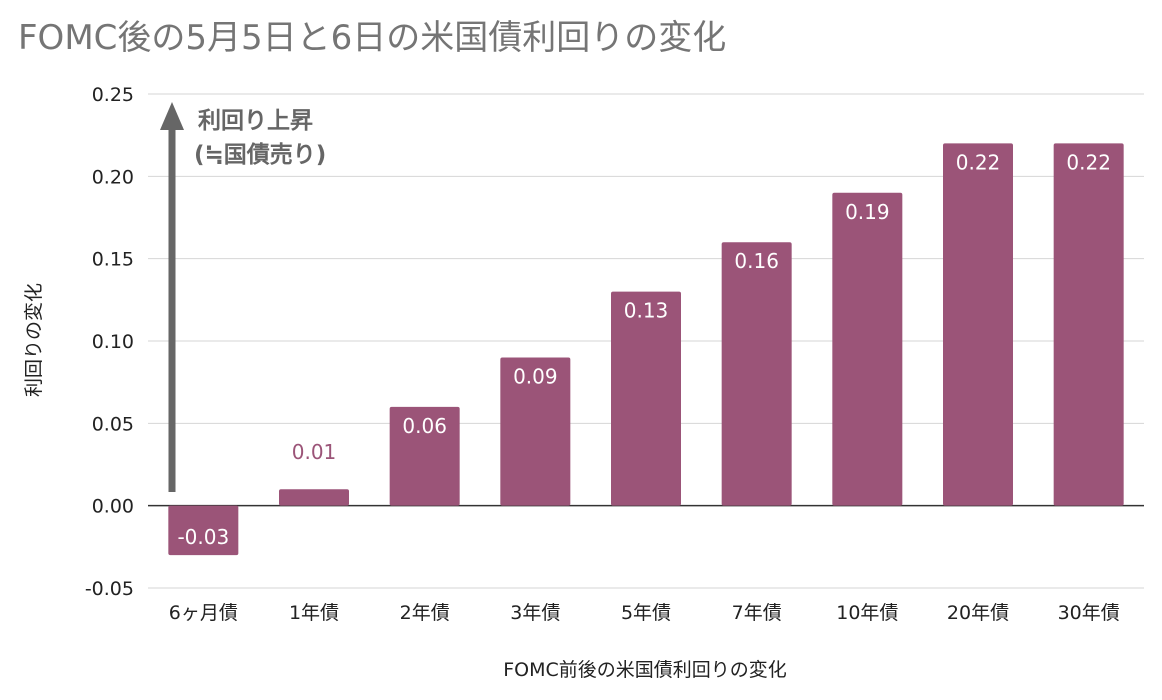  Describe the element at coordinates (646, 311) in the screenshot. I see `data-label: 0.13` at that location.